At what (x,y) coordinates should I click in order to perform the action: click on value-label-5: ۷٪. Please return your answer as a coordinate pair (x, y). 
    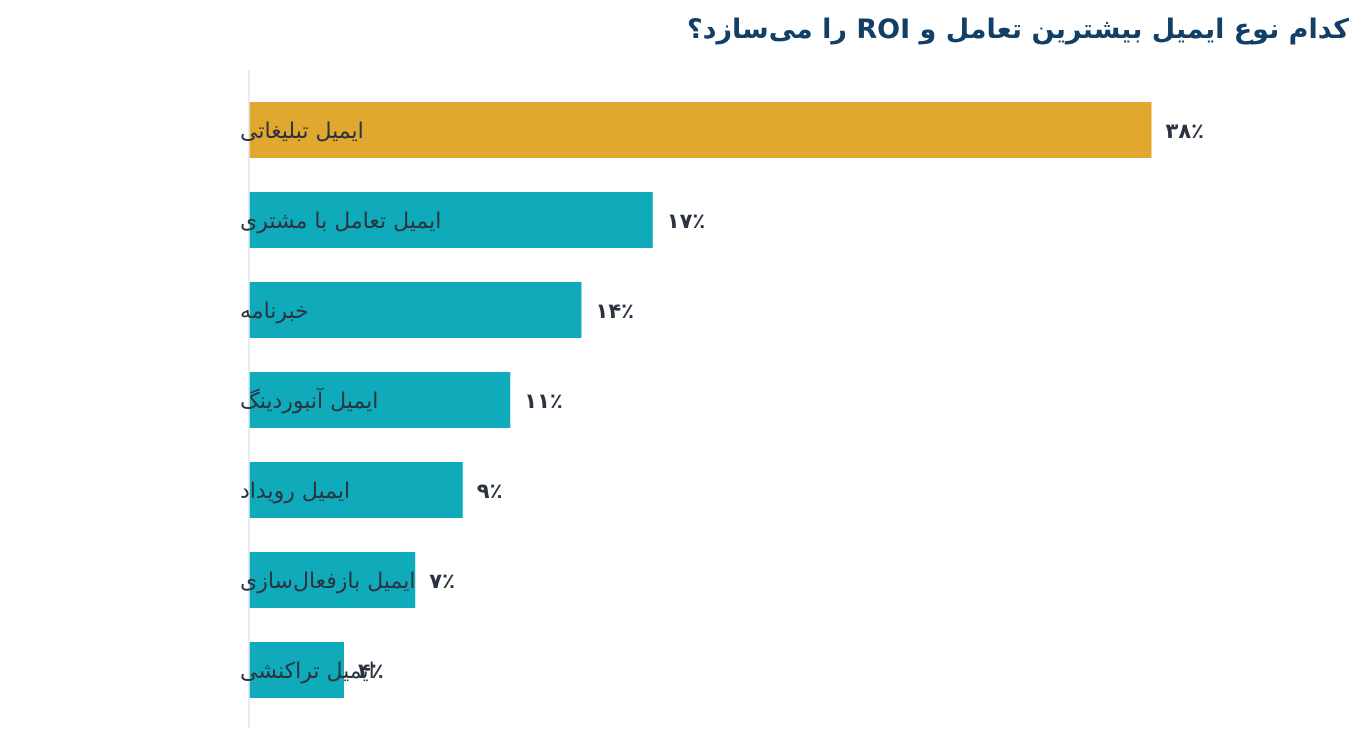
    Looking at the image, I should click on (442, 581).